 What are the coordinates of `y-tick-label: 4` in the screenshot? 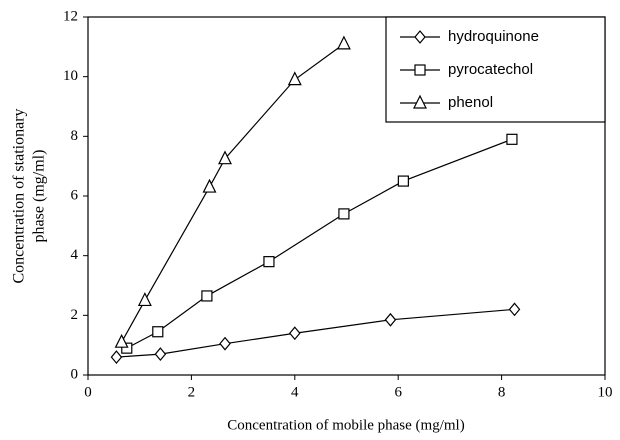 It's located at (75, 255).